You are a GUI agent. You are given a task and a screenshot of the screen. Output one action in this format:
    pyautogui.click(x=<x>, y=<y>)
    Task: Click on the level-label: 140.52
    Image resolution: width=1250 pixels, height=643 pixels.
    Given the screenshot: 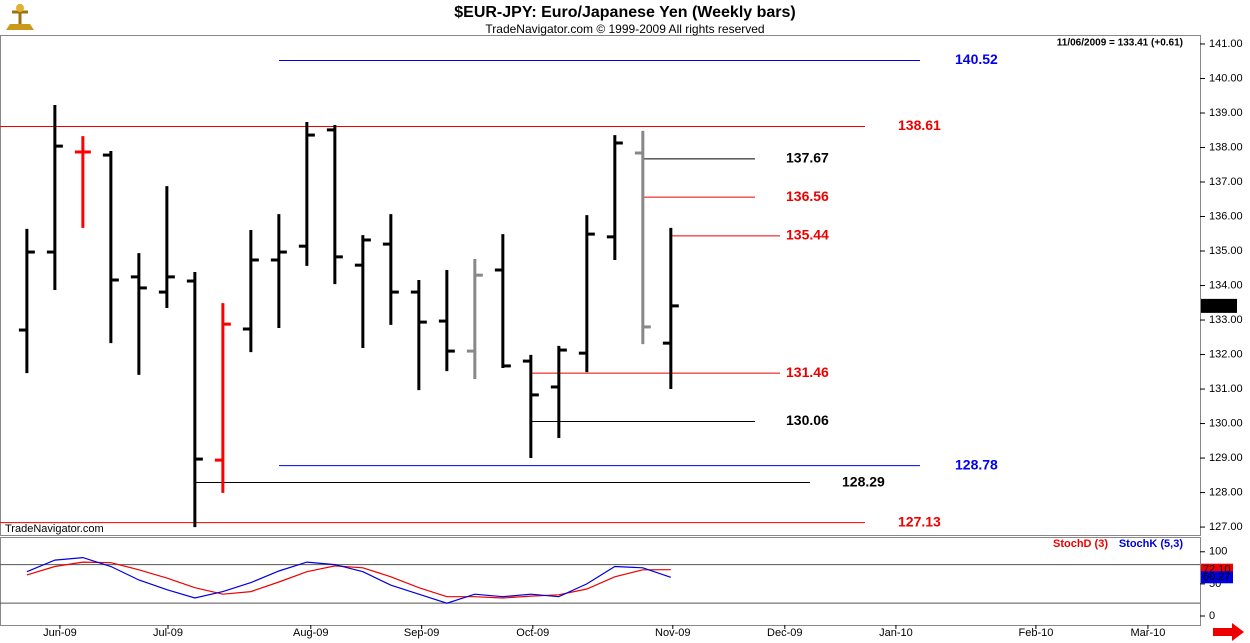 What is the action you would take?
    pyautogui.click(x=976, y=59)
    